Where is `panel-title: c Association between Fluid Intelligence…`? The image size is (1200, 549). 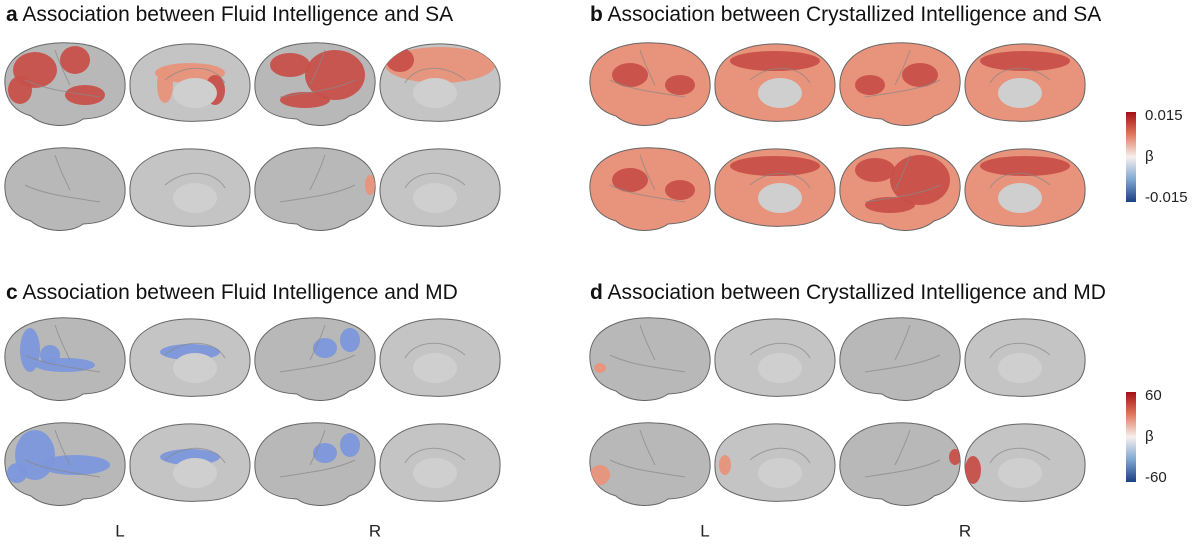
panel-title: c Association between Fluid Intelligence… is located at coordinates (232, 292).